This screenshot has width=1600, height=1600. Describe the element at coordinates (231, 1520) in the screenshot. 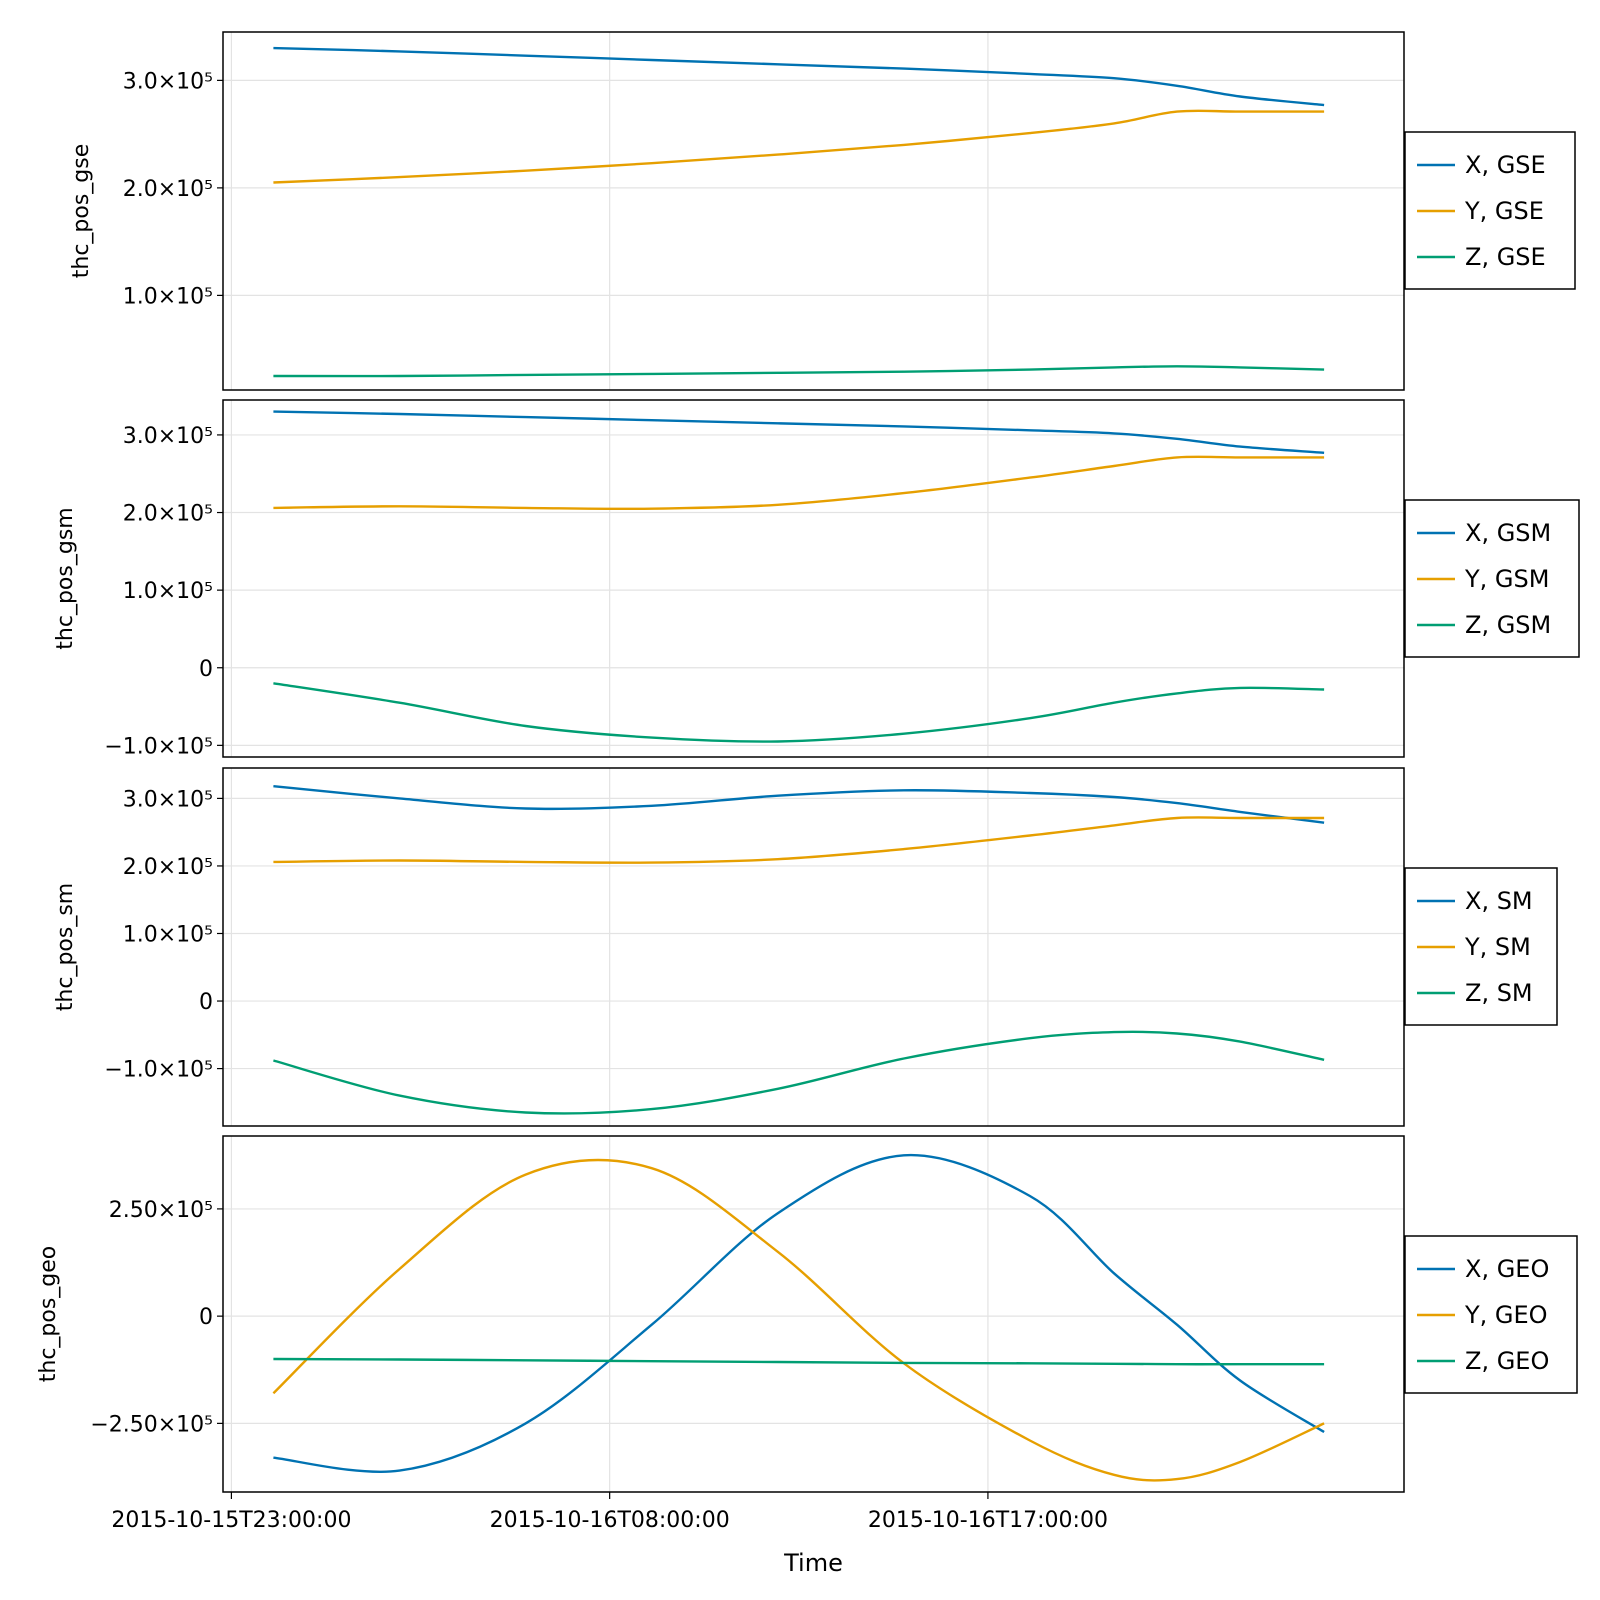

I see `x-tick-label: 2015-10-15T23:00:00` at that location.